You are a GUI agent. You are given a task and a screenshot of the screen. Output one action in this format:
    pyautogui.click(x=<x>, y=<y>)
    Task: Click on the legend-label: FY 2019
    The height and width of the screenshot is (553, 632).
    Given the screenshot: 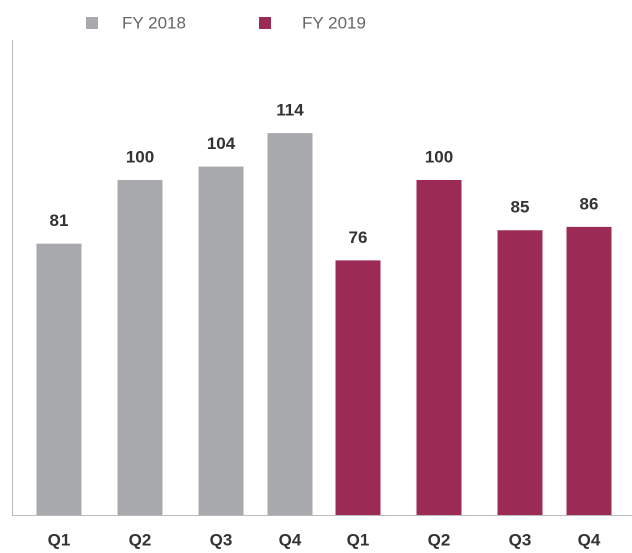 What is the action you would take?
    pyautogui.click(x=334, y=22)
    